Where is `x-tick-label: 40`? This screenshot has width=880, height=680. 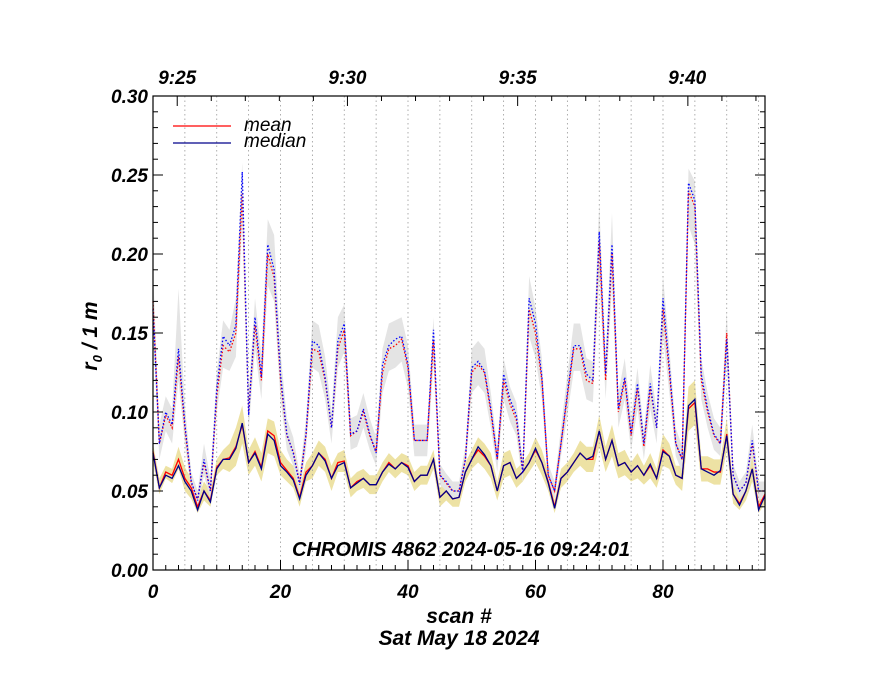
x-tick-label: 40 is located at coordinates (407, 592).